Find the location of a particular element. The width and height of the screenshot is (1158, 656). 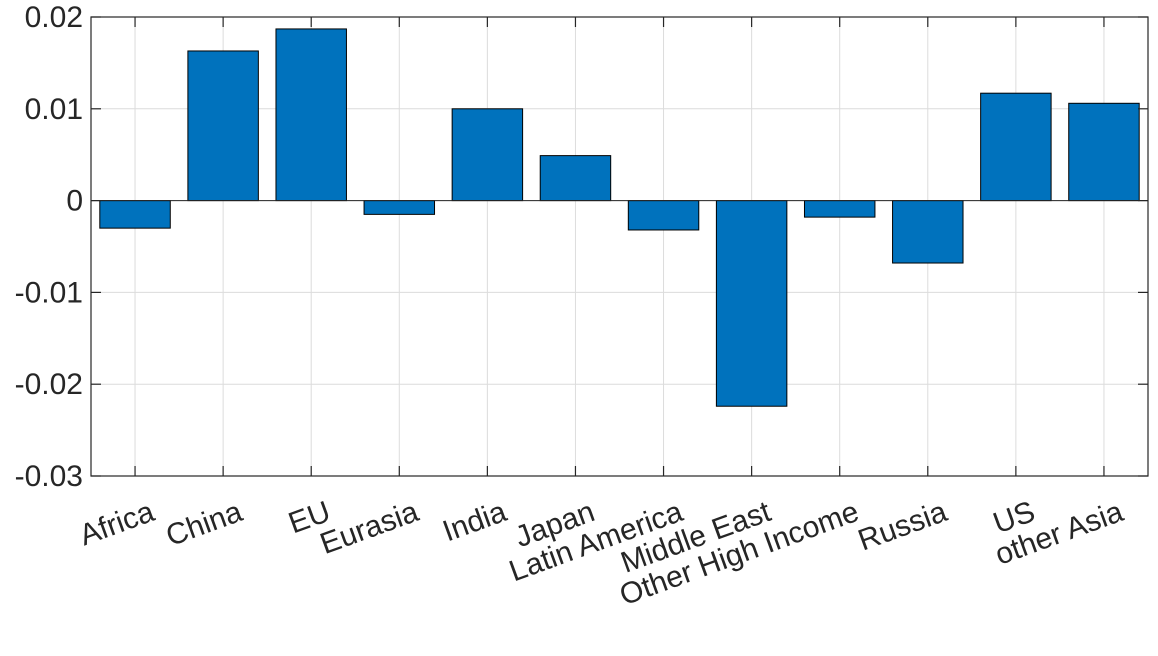

x-category-label: India is located at coordinates (474, 521).